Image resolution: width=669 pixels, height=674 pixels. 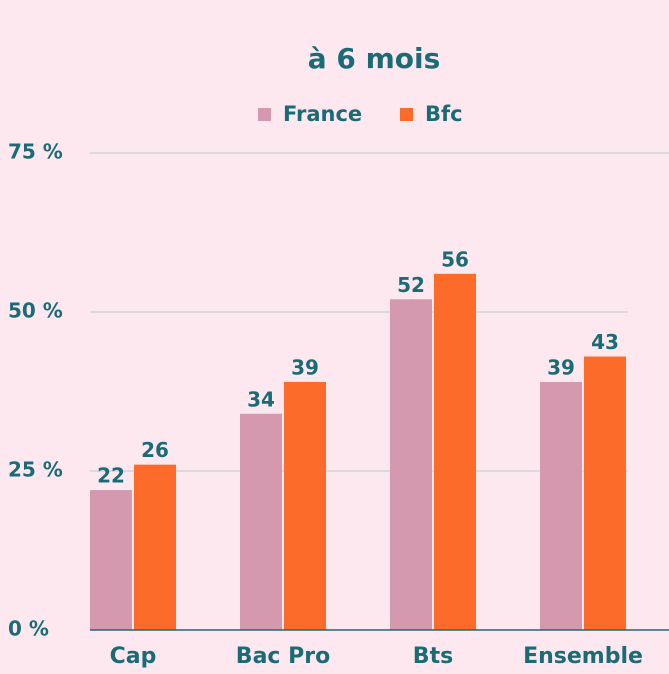 What do you see at coordinates (411, 285) in the screenshot?
I see `value-label: 52` at bounding box center [411, 285].